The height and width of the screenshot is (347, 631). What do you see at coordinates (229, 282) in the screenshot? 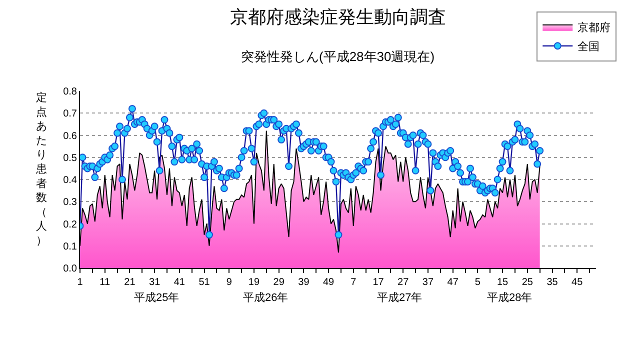
I see `x-tick-label: 9` at bounding box center [229, 282].